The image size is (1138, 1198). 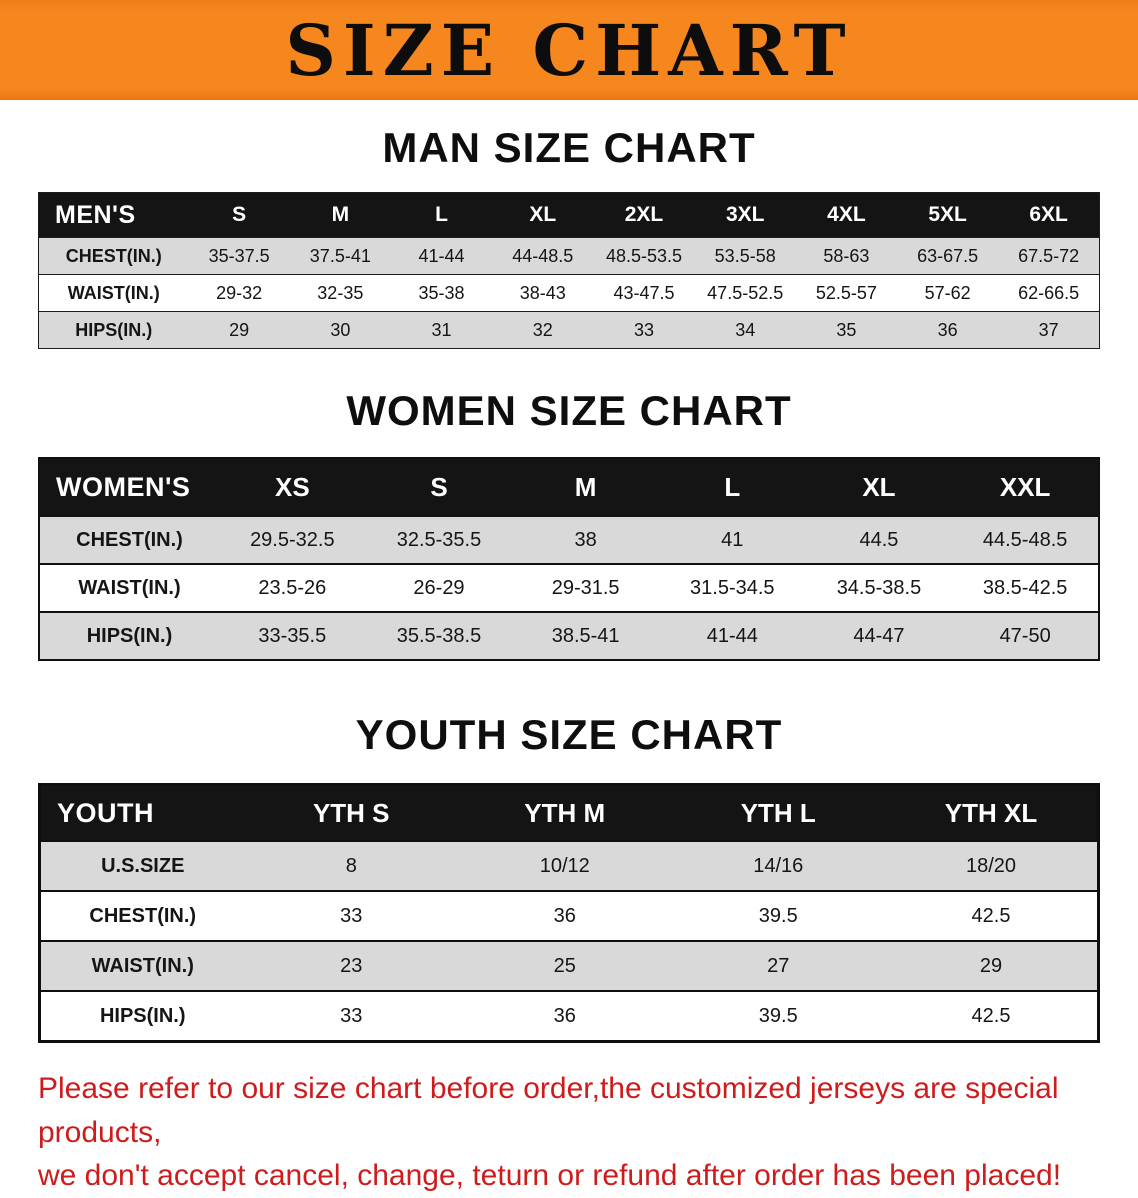 What do you see at coordinates (542, 329) in the screenshot?
I see `table-cell: 32` at bounding box center [542, 329].